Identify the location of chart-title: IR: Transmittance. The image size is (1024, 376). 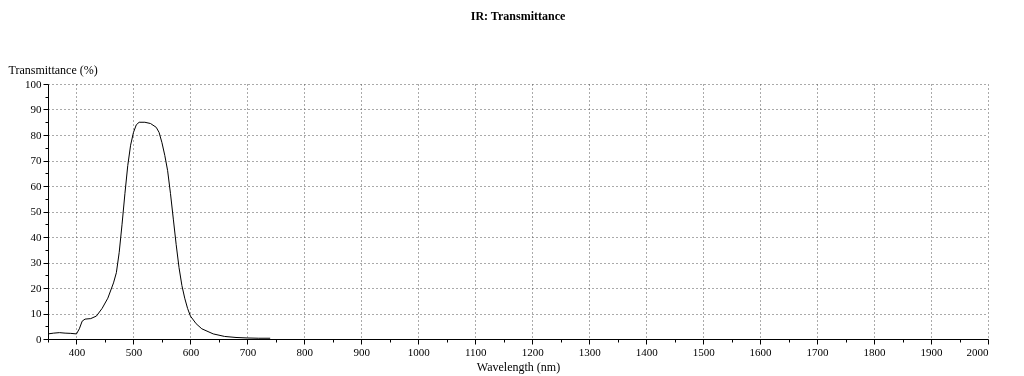
(518, 16).